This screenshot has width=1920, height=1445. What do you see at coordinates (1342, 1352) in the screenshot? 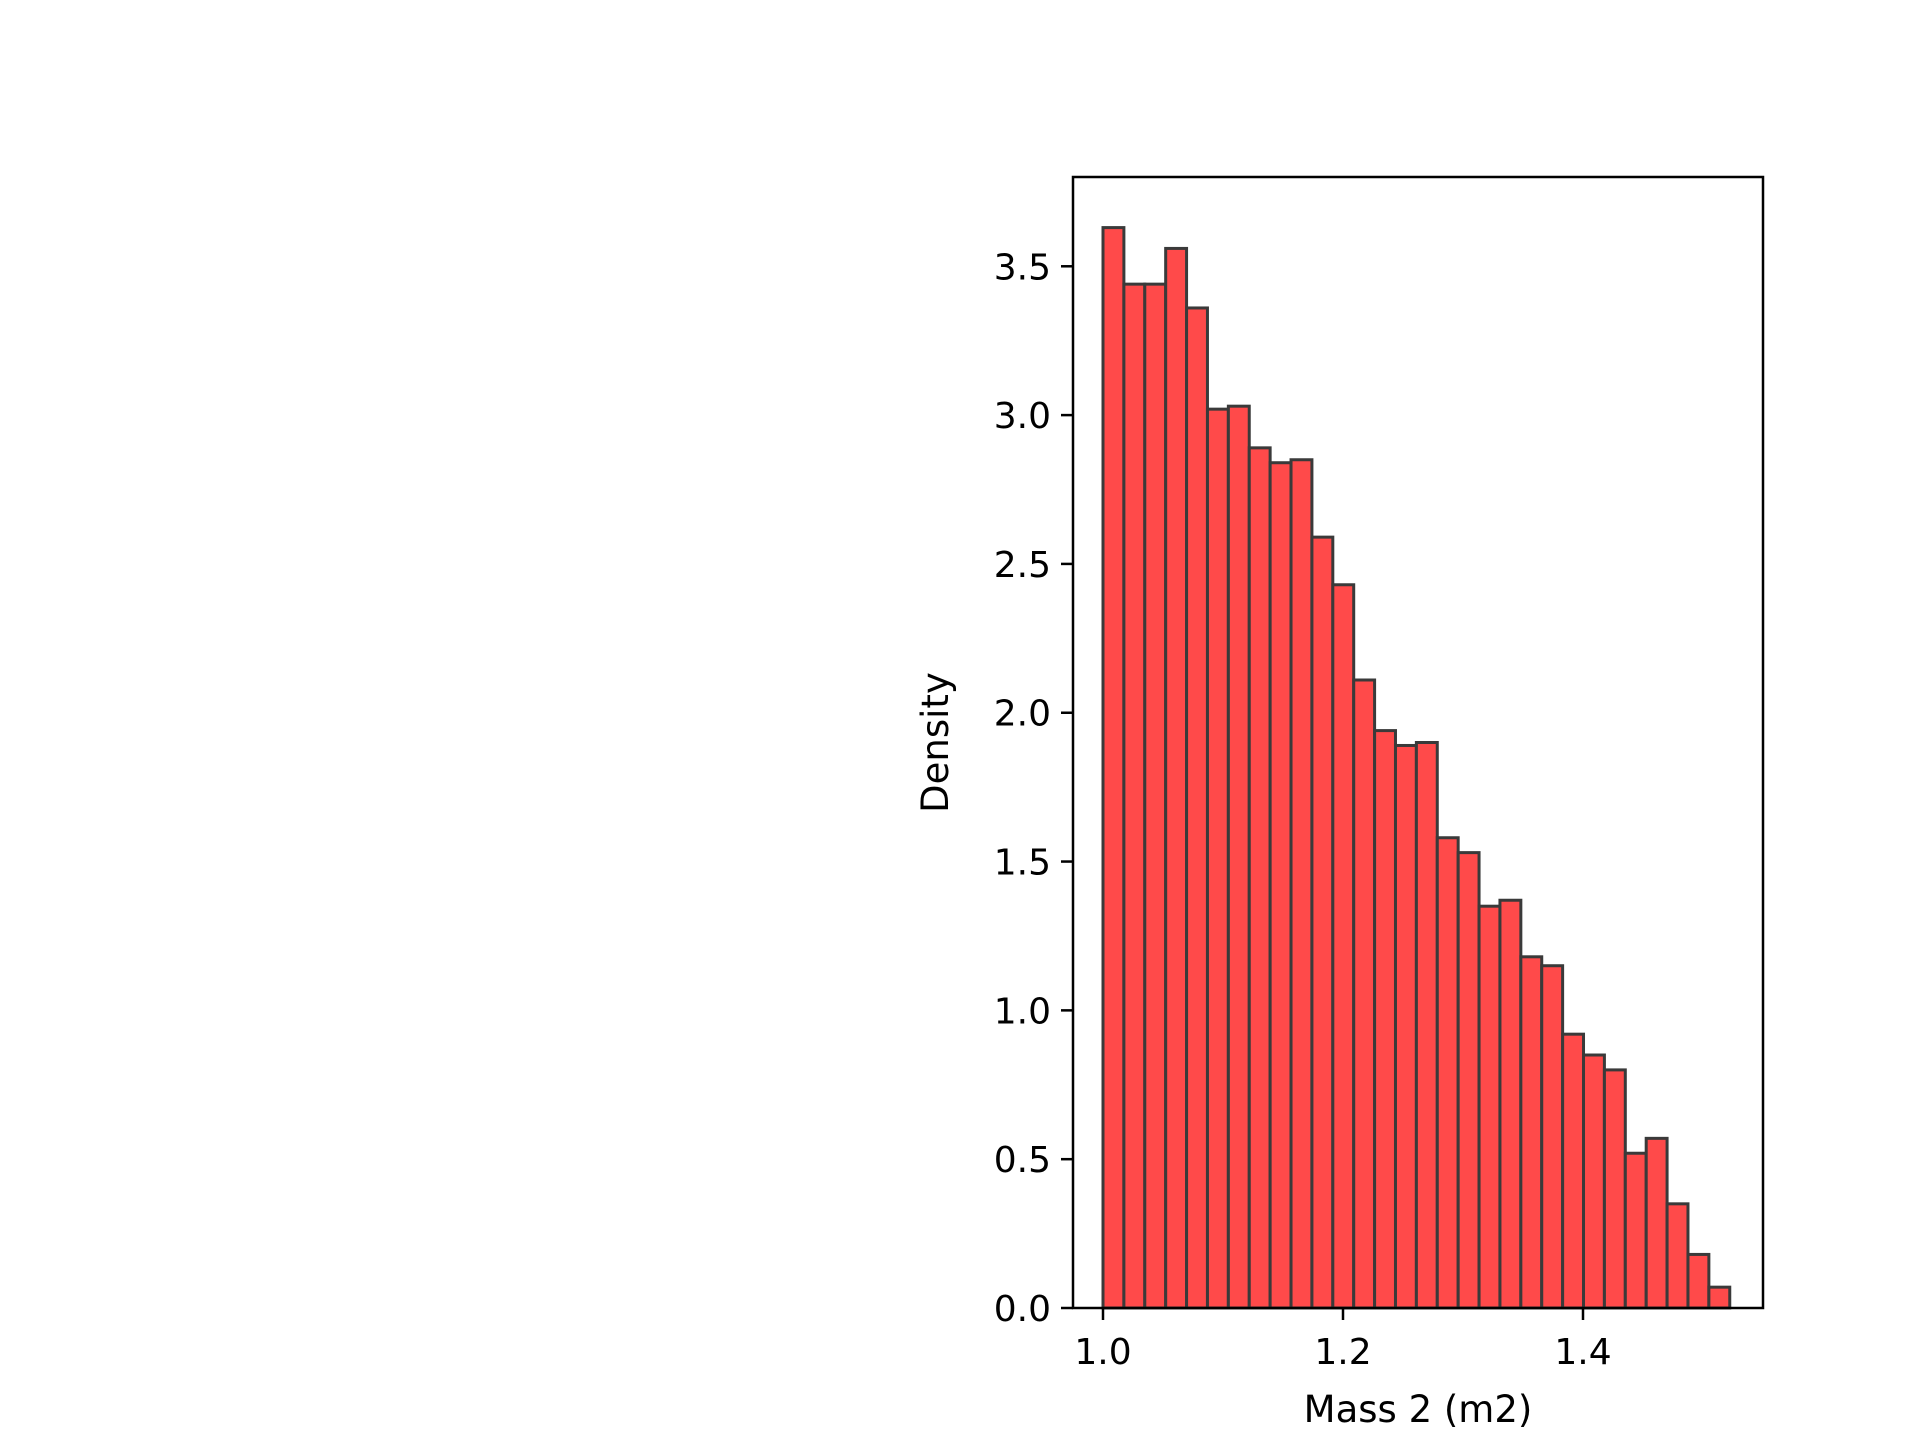
I see `x-tick-label: 1.2` at bounding box center [1342, 1352].